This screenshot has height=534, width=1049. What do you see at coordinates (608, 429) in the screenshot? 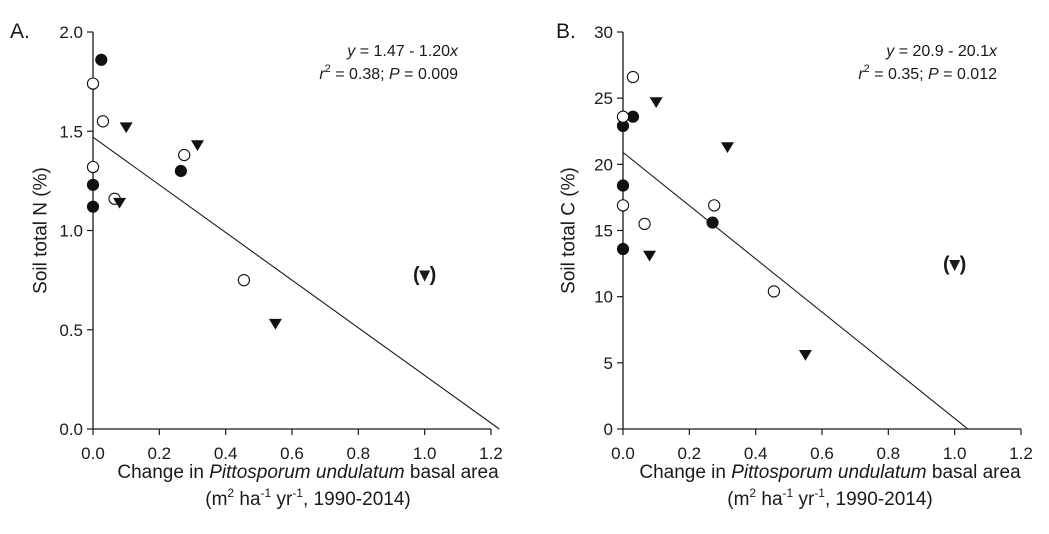
I see `y-tick-label: 0` at bounding box center [608, 429].